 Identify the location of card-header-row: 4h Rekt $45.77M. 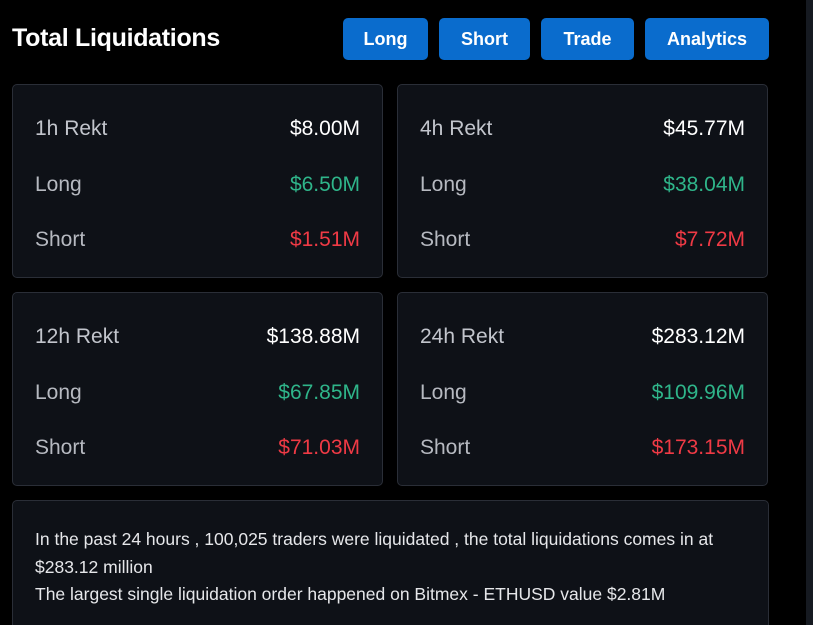
(582, 129).